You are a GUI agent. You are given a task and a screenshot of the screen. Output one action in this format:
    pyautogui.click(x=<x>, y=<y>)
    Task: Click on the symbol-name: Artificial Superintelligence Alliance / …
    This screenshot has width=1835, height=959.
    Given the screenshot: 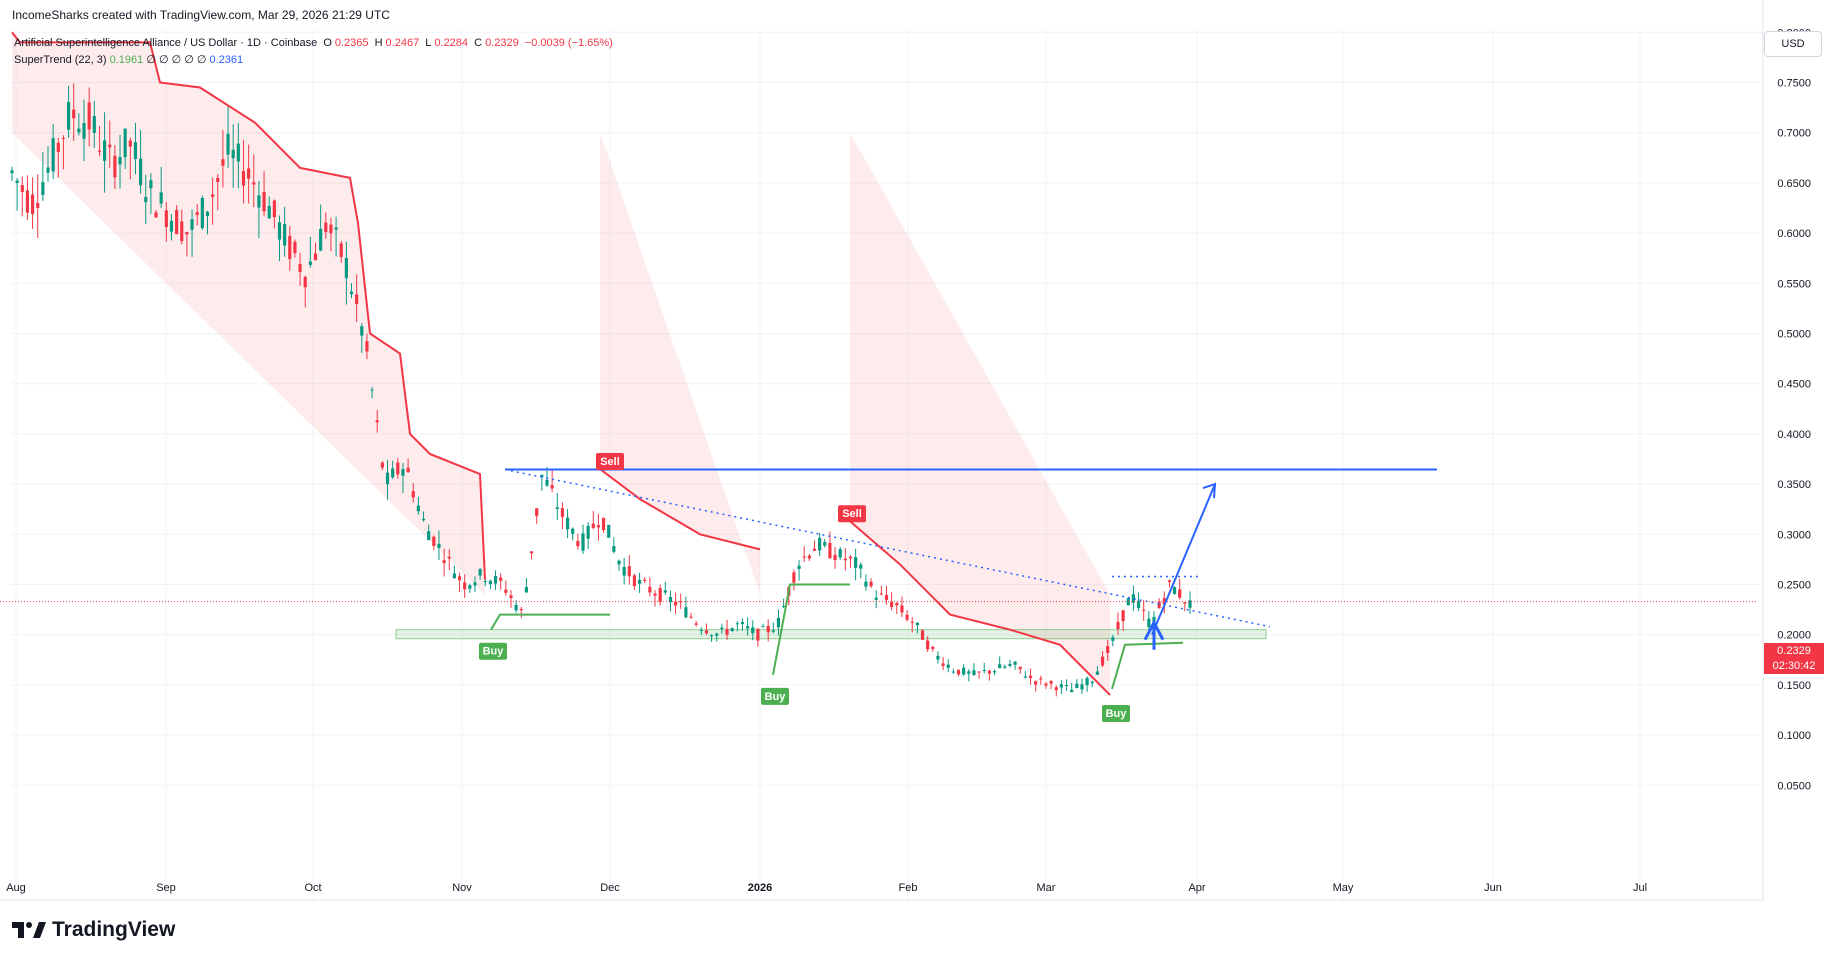 What is the action you would take?
    pyautogui.click(x=166, y=43)
    